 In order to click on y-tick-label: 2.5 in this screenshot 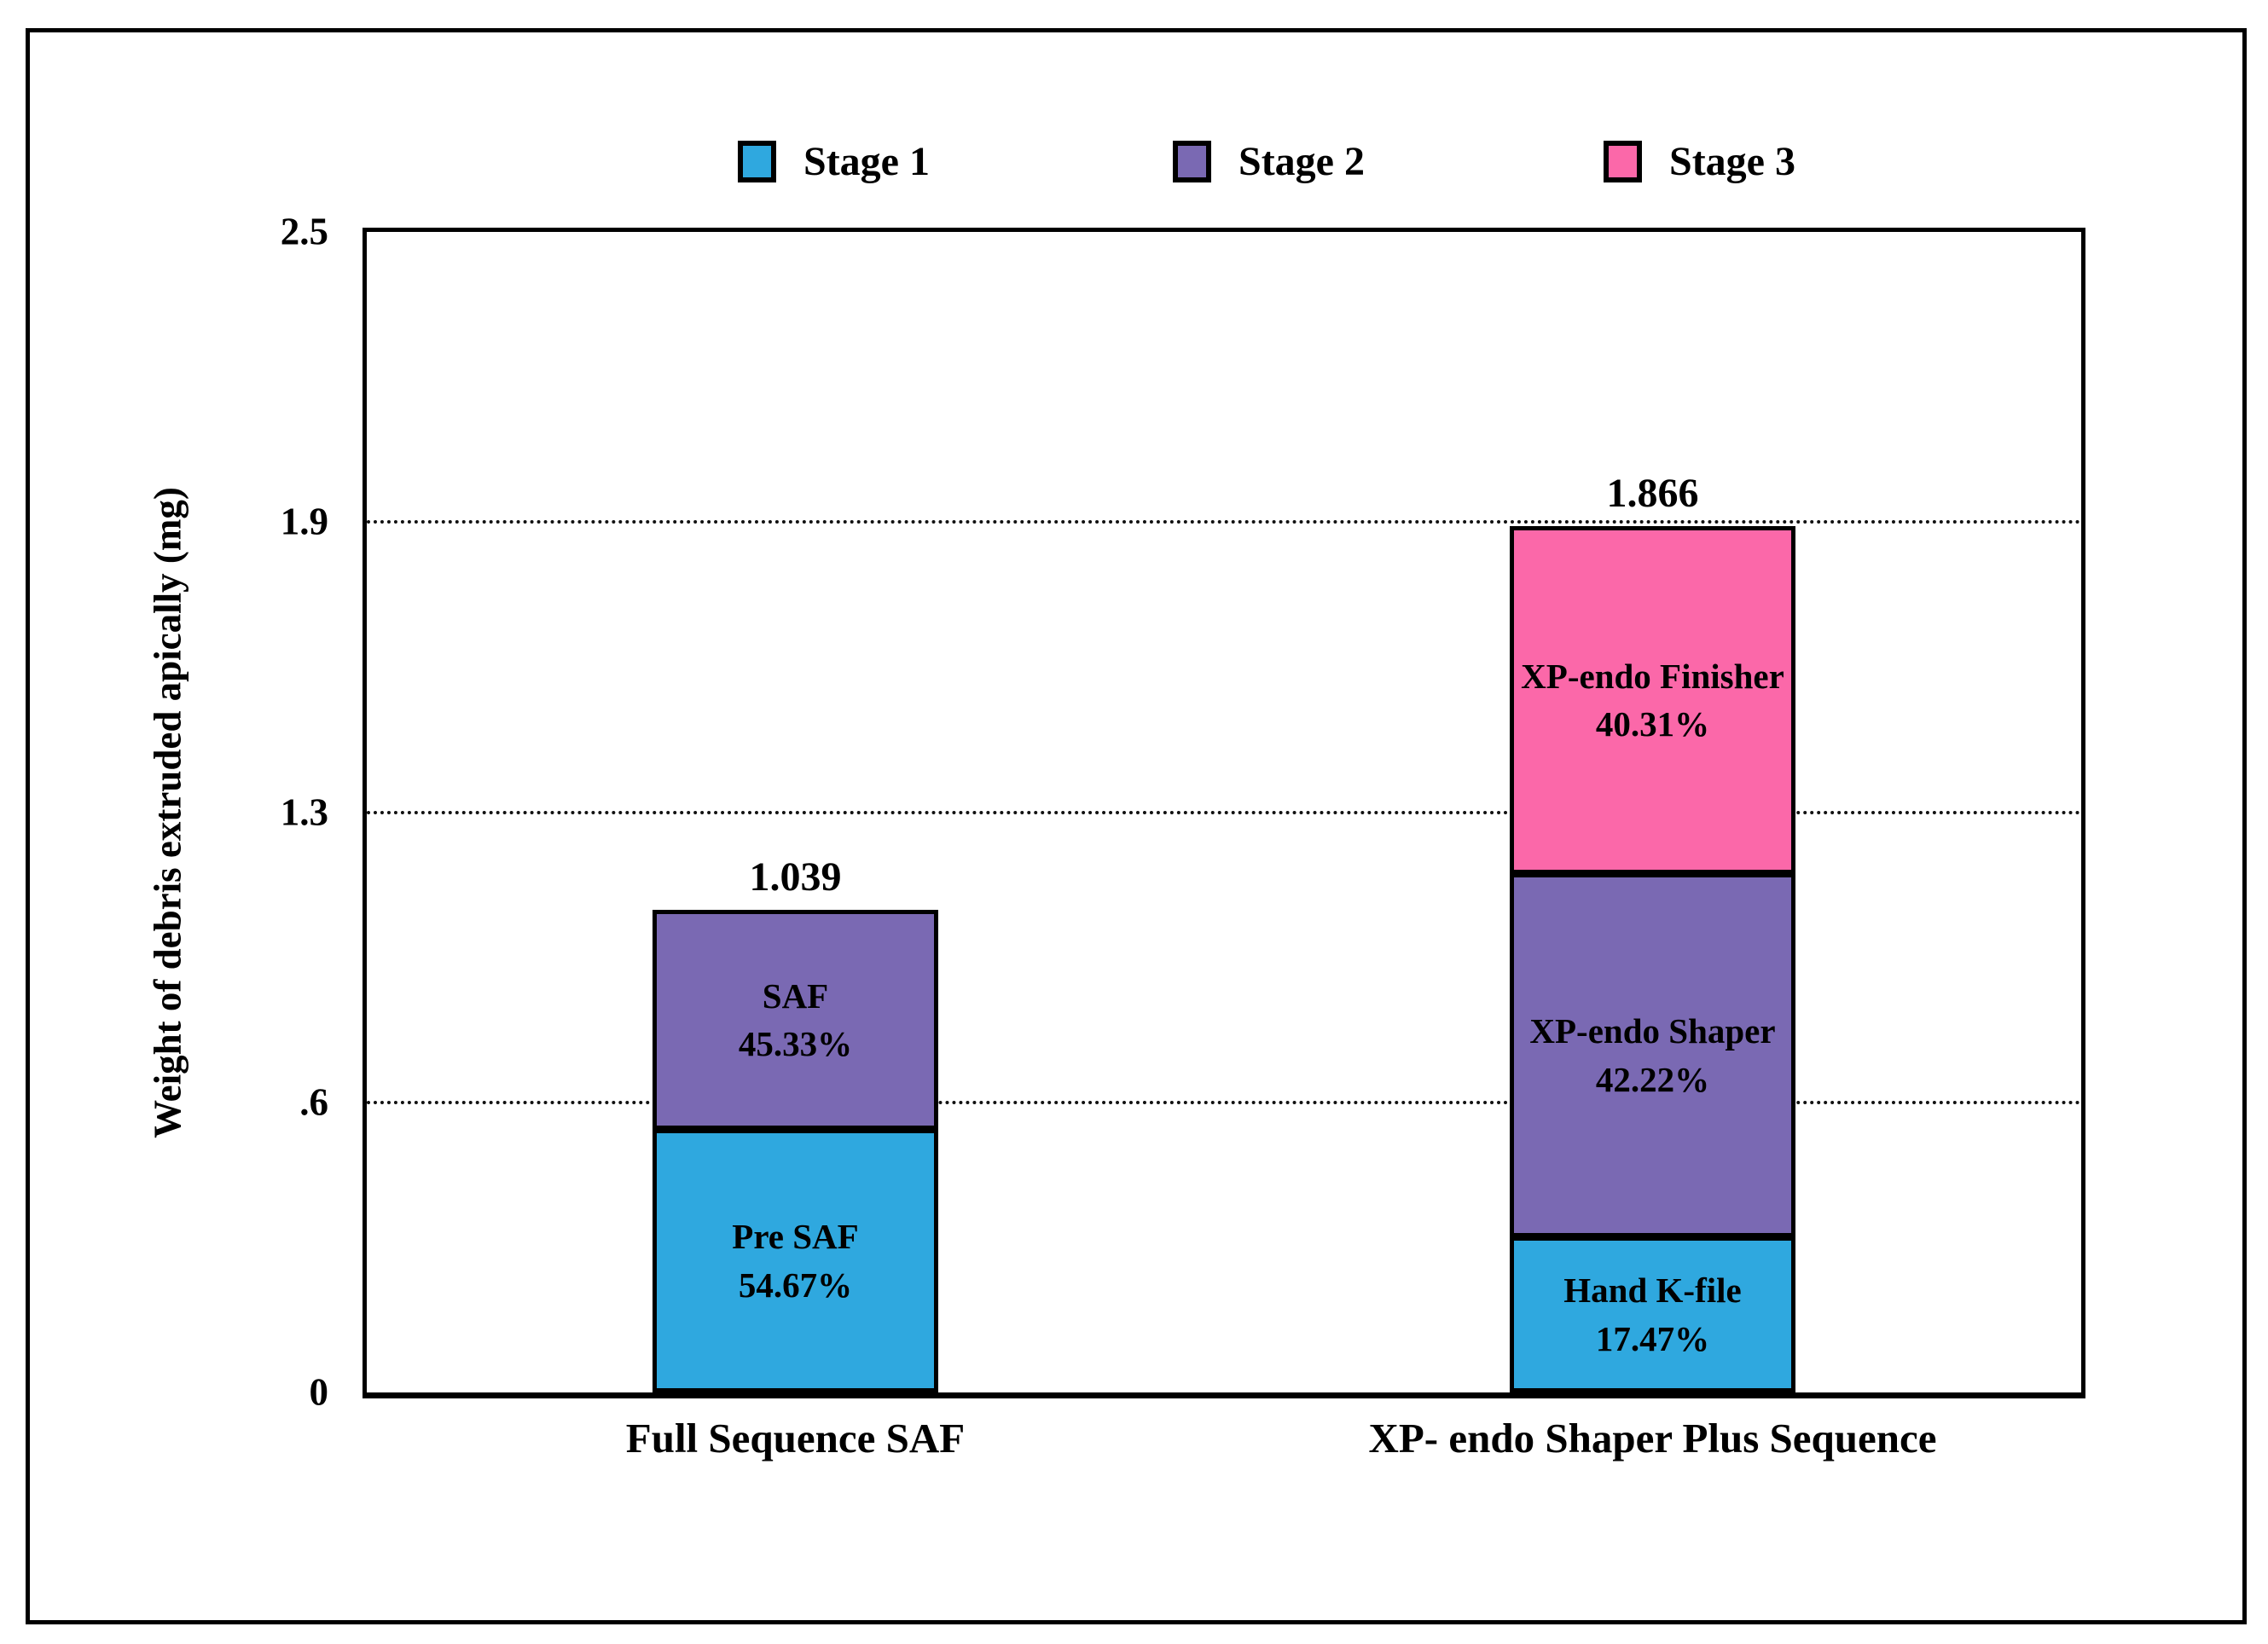, I will do `click(304, 231)`.